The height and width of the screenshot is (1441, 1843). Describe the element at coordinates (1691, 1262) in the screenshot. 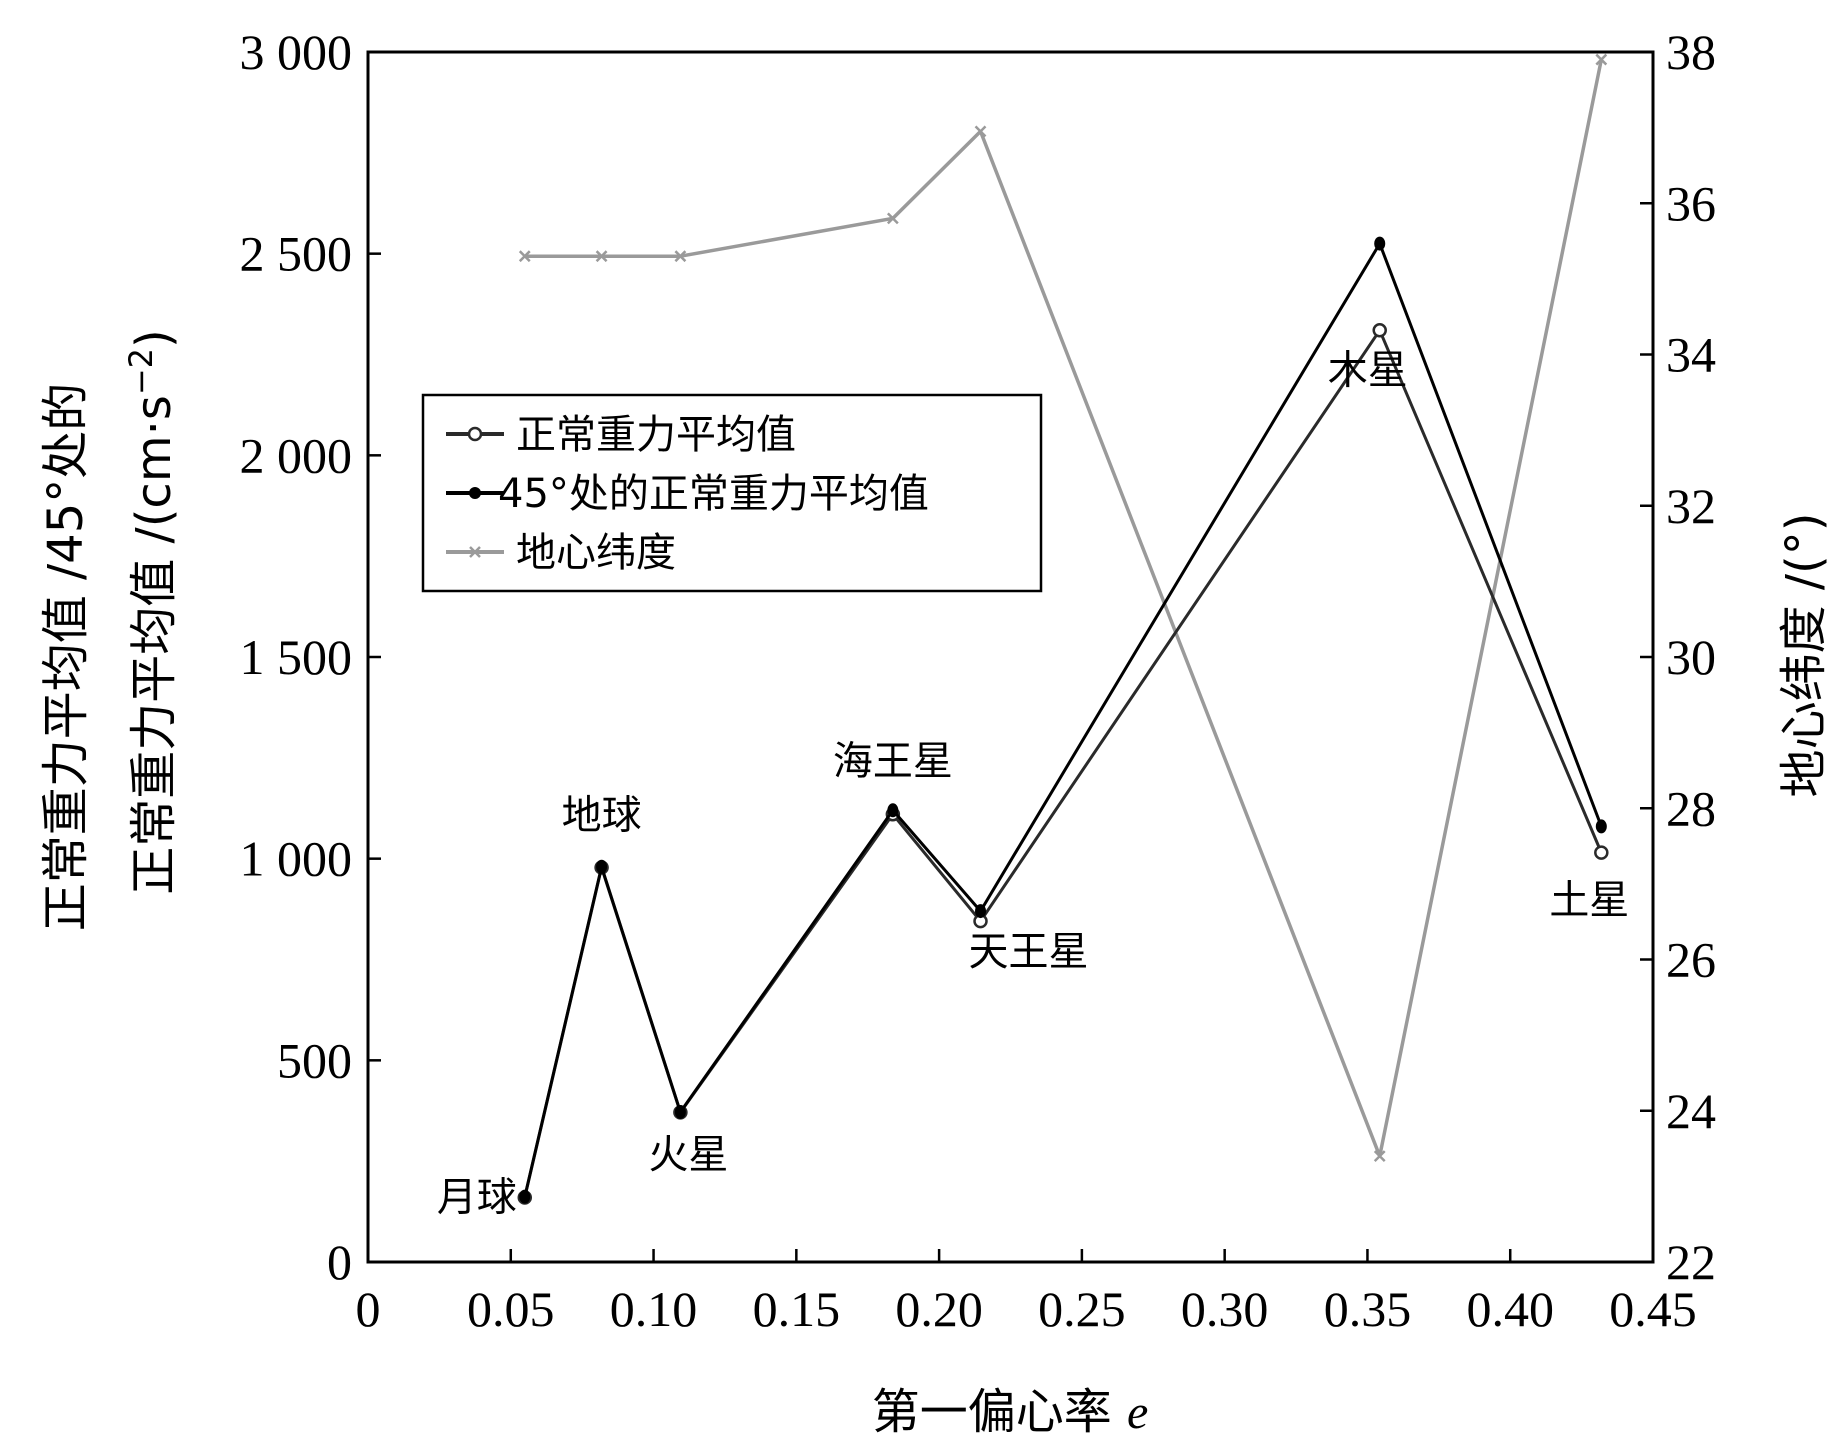

I see `y-right-tick-label: 22` at that location.